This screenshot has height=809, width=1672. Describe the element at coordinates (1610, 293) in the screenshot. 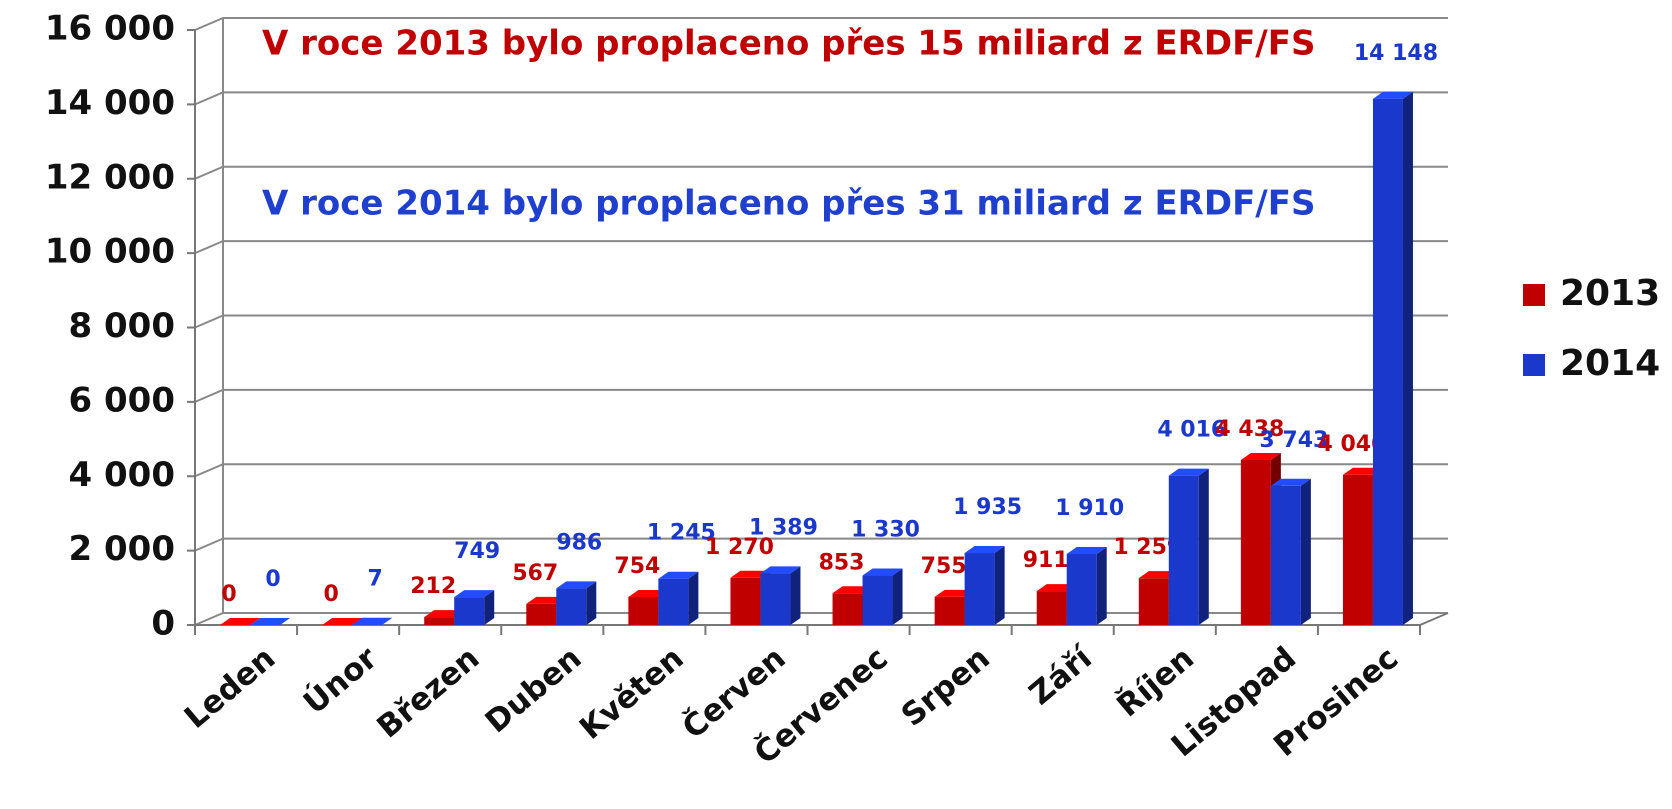

I see `legend-label: 2013` at that location.